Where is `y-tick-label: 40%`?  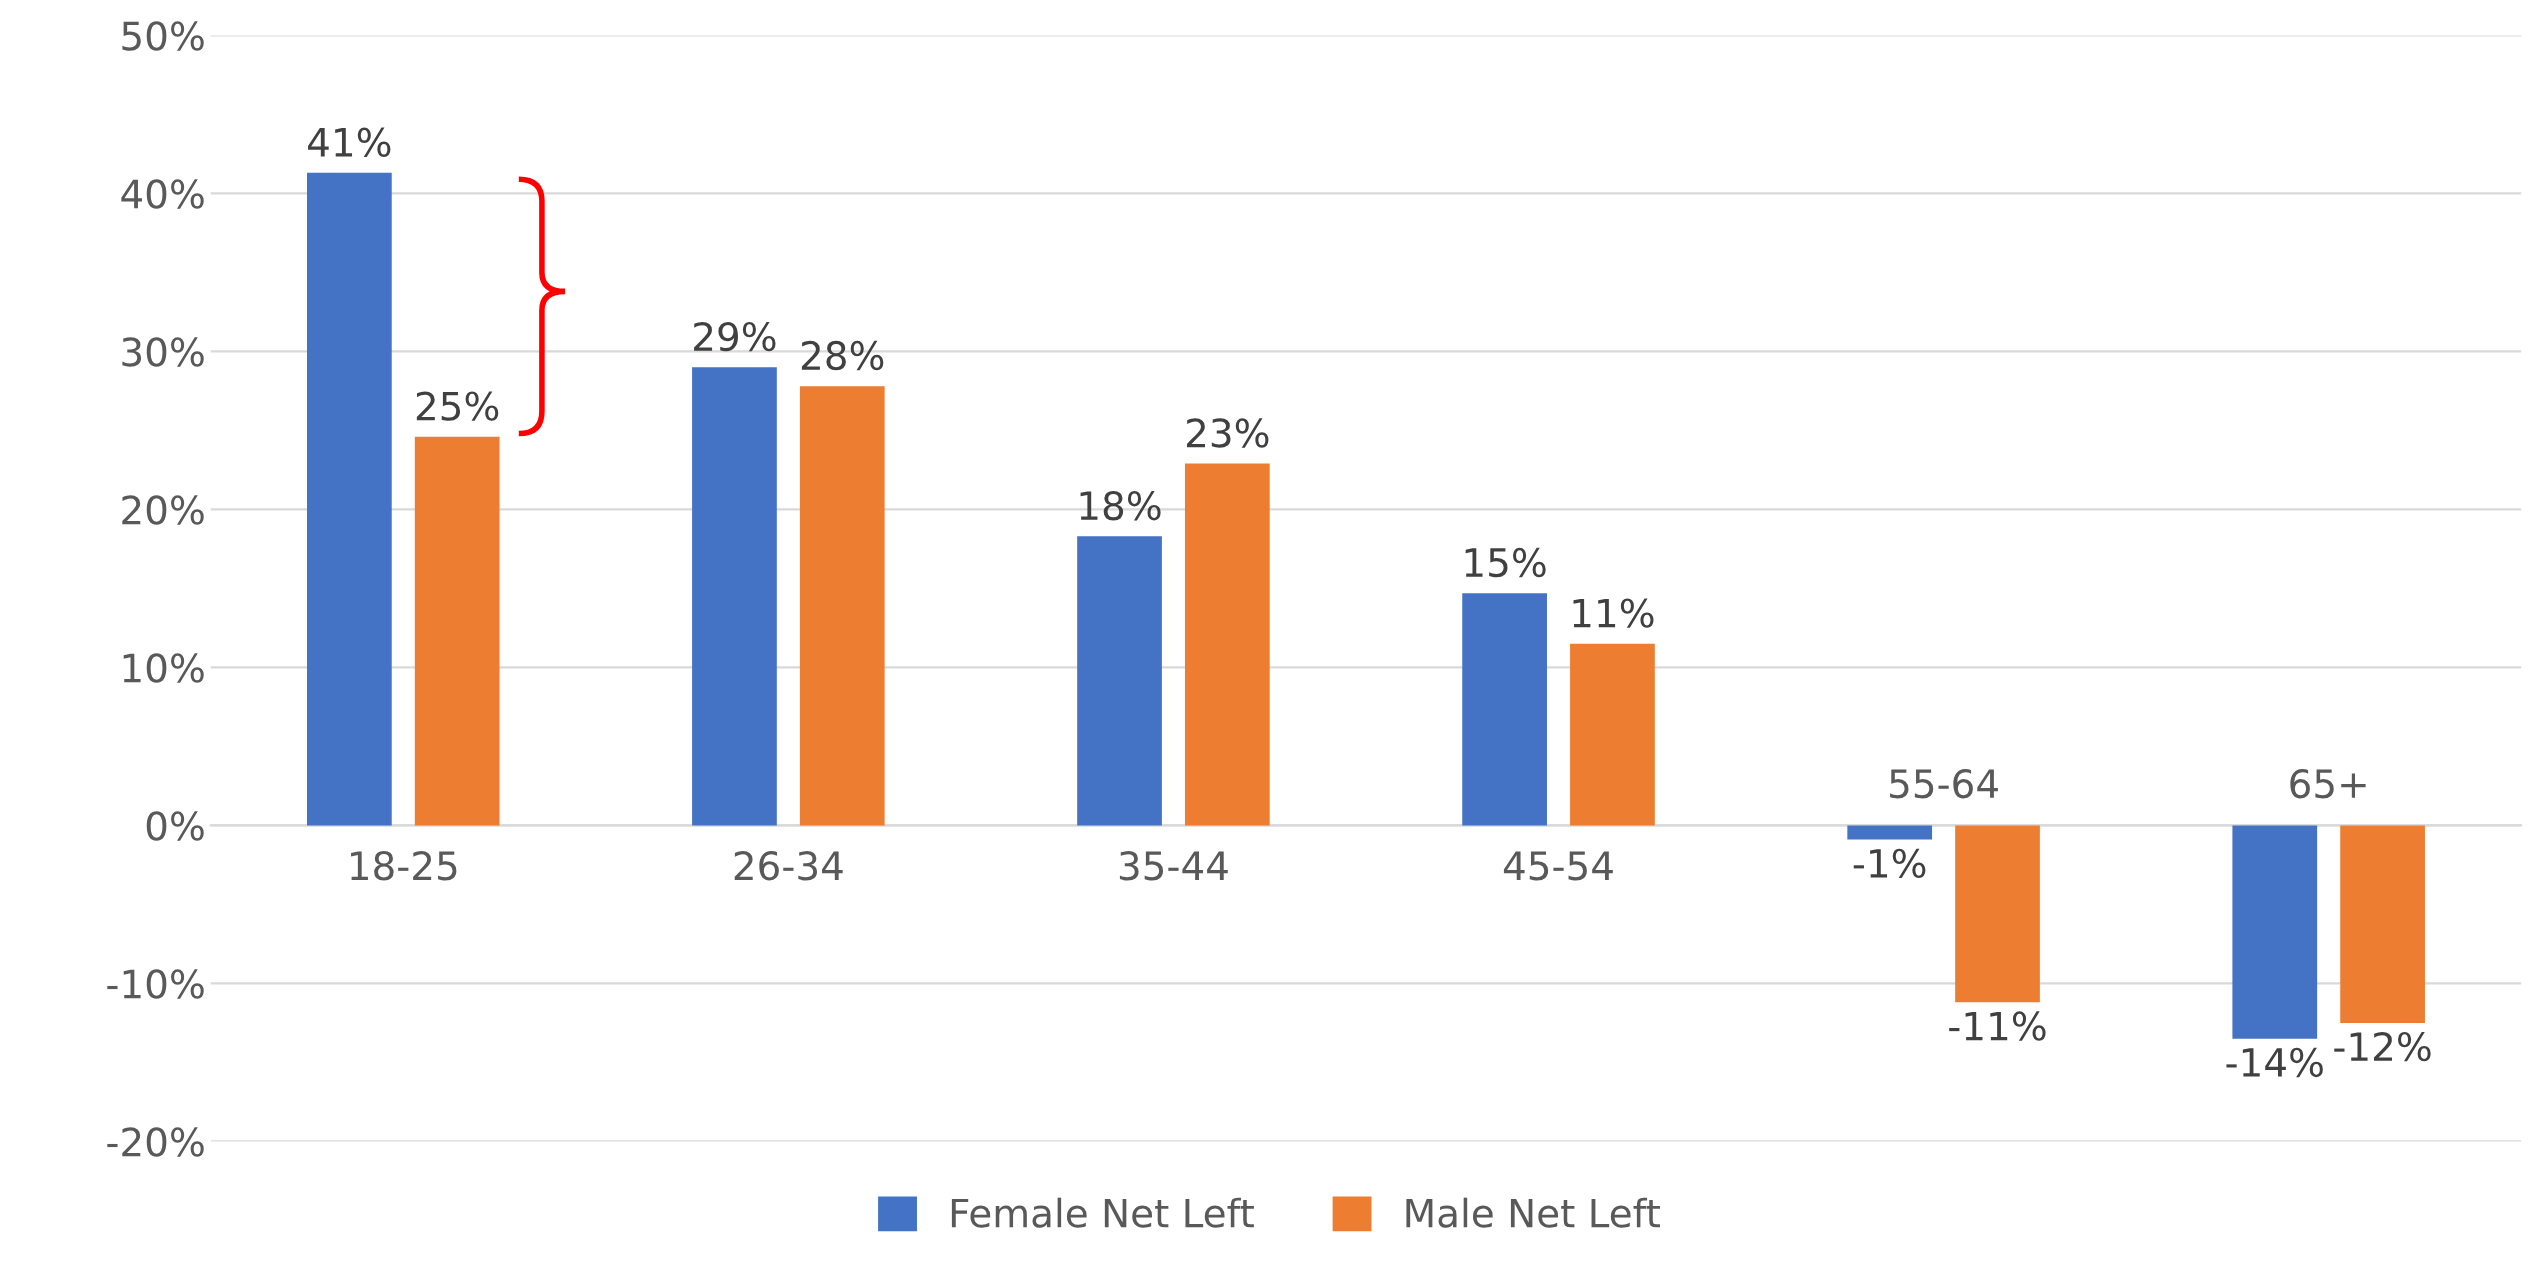 y-tick-label: 40% is located at coordinates (162, 194).